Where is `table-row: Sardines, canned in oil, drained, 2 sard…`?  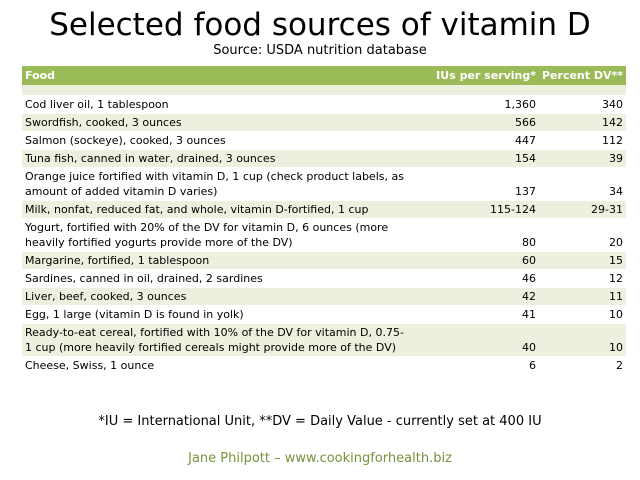
table-row: Sardines, canned in oil, drained, 2 sard… is located at coordinates (324, 278).